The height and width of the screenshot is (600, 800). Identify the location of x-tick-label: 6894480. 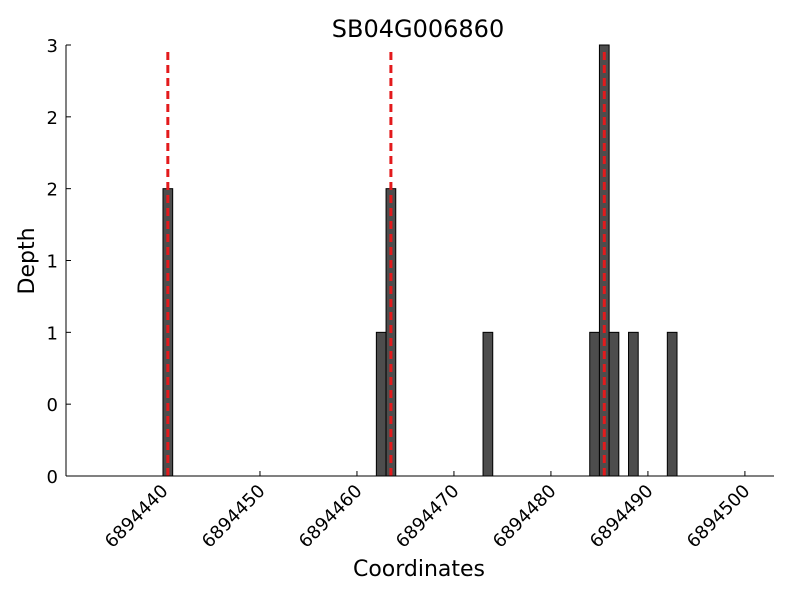
(525, 517).